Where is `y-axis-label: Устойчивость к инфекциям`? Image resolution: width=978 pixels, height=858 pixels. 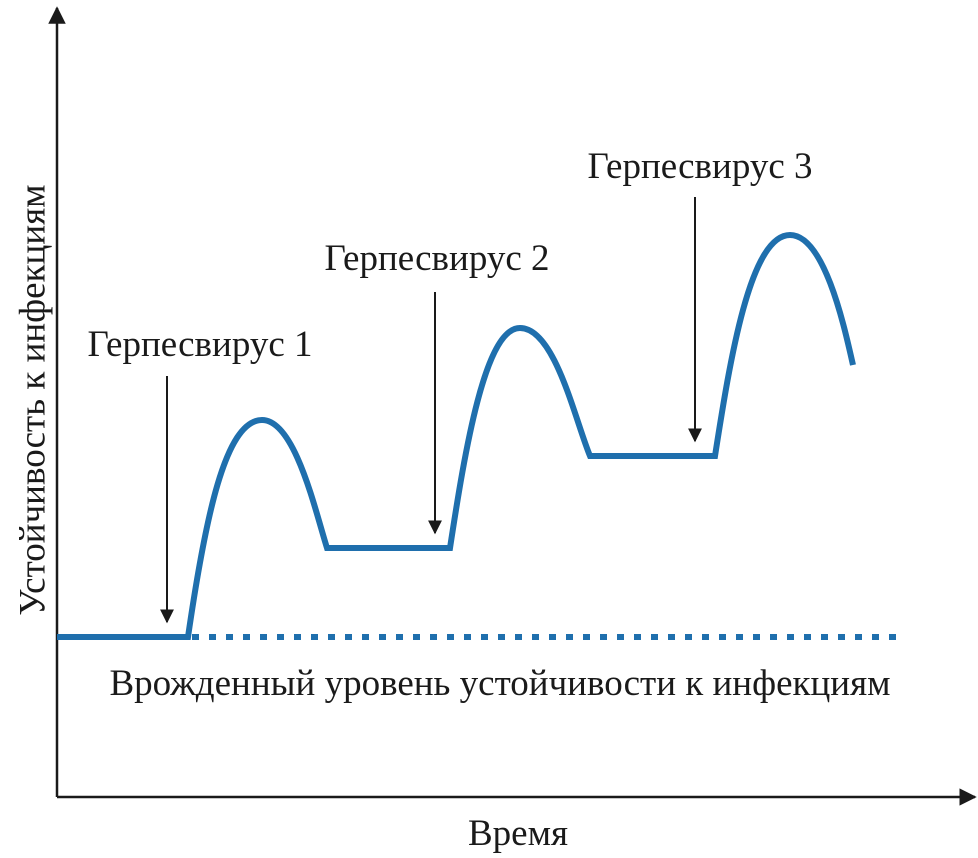 y-axis-label: Устойчивость к инфекциям is located at coordinates (32, 399).